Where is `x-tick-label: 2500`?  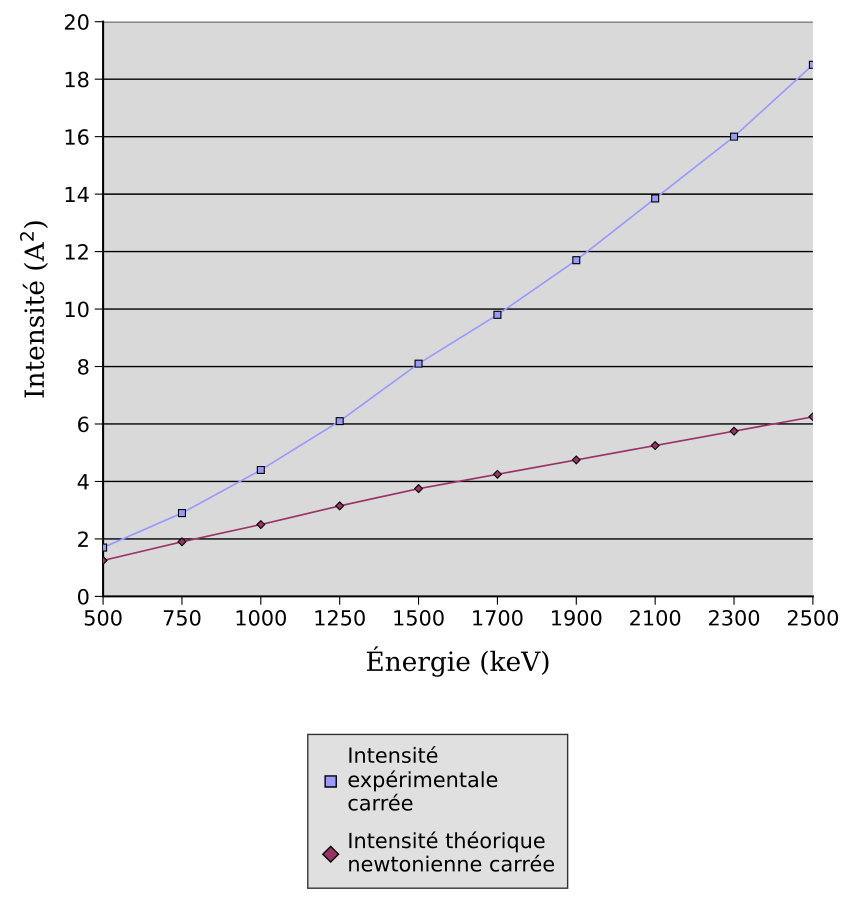 x-tick-label: 2500 is located at coordinates (813, 618).